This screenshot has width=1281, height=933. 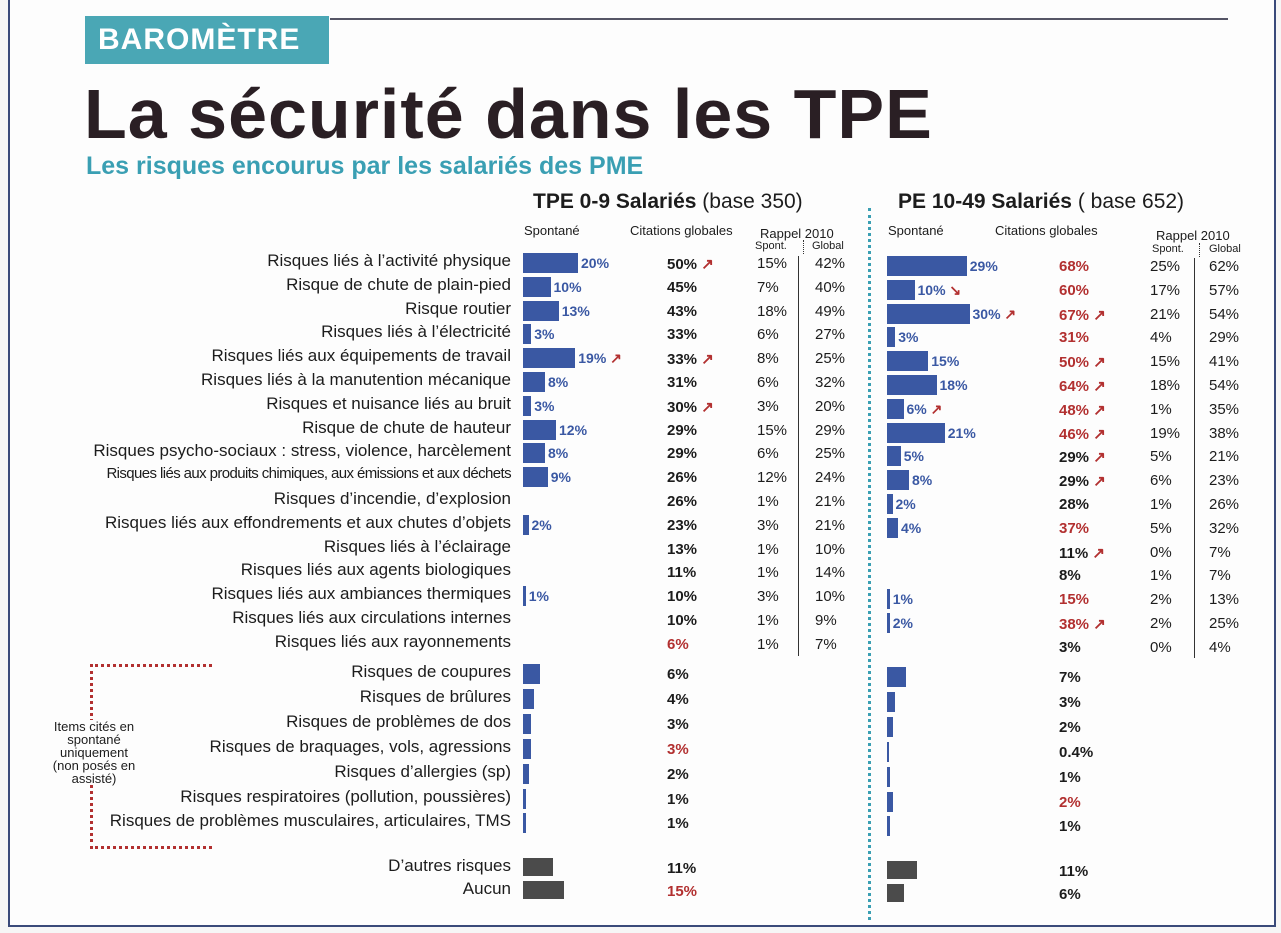 What do you see at coordinates (1165, 362) in the screenshot?
I see `pe-rappel-spont-value: 15%` at bounding box center [1165, 362].